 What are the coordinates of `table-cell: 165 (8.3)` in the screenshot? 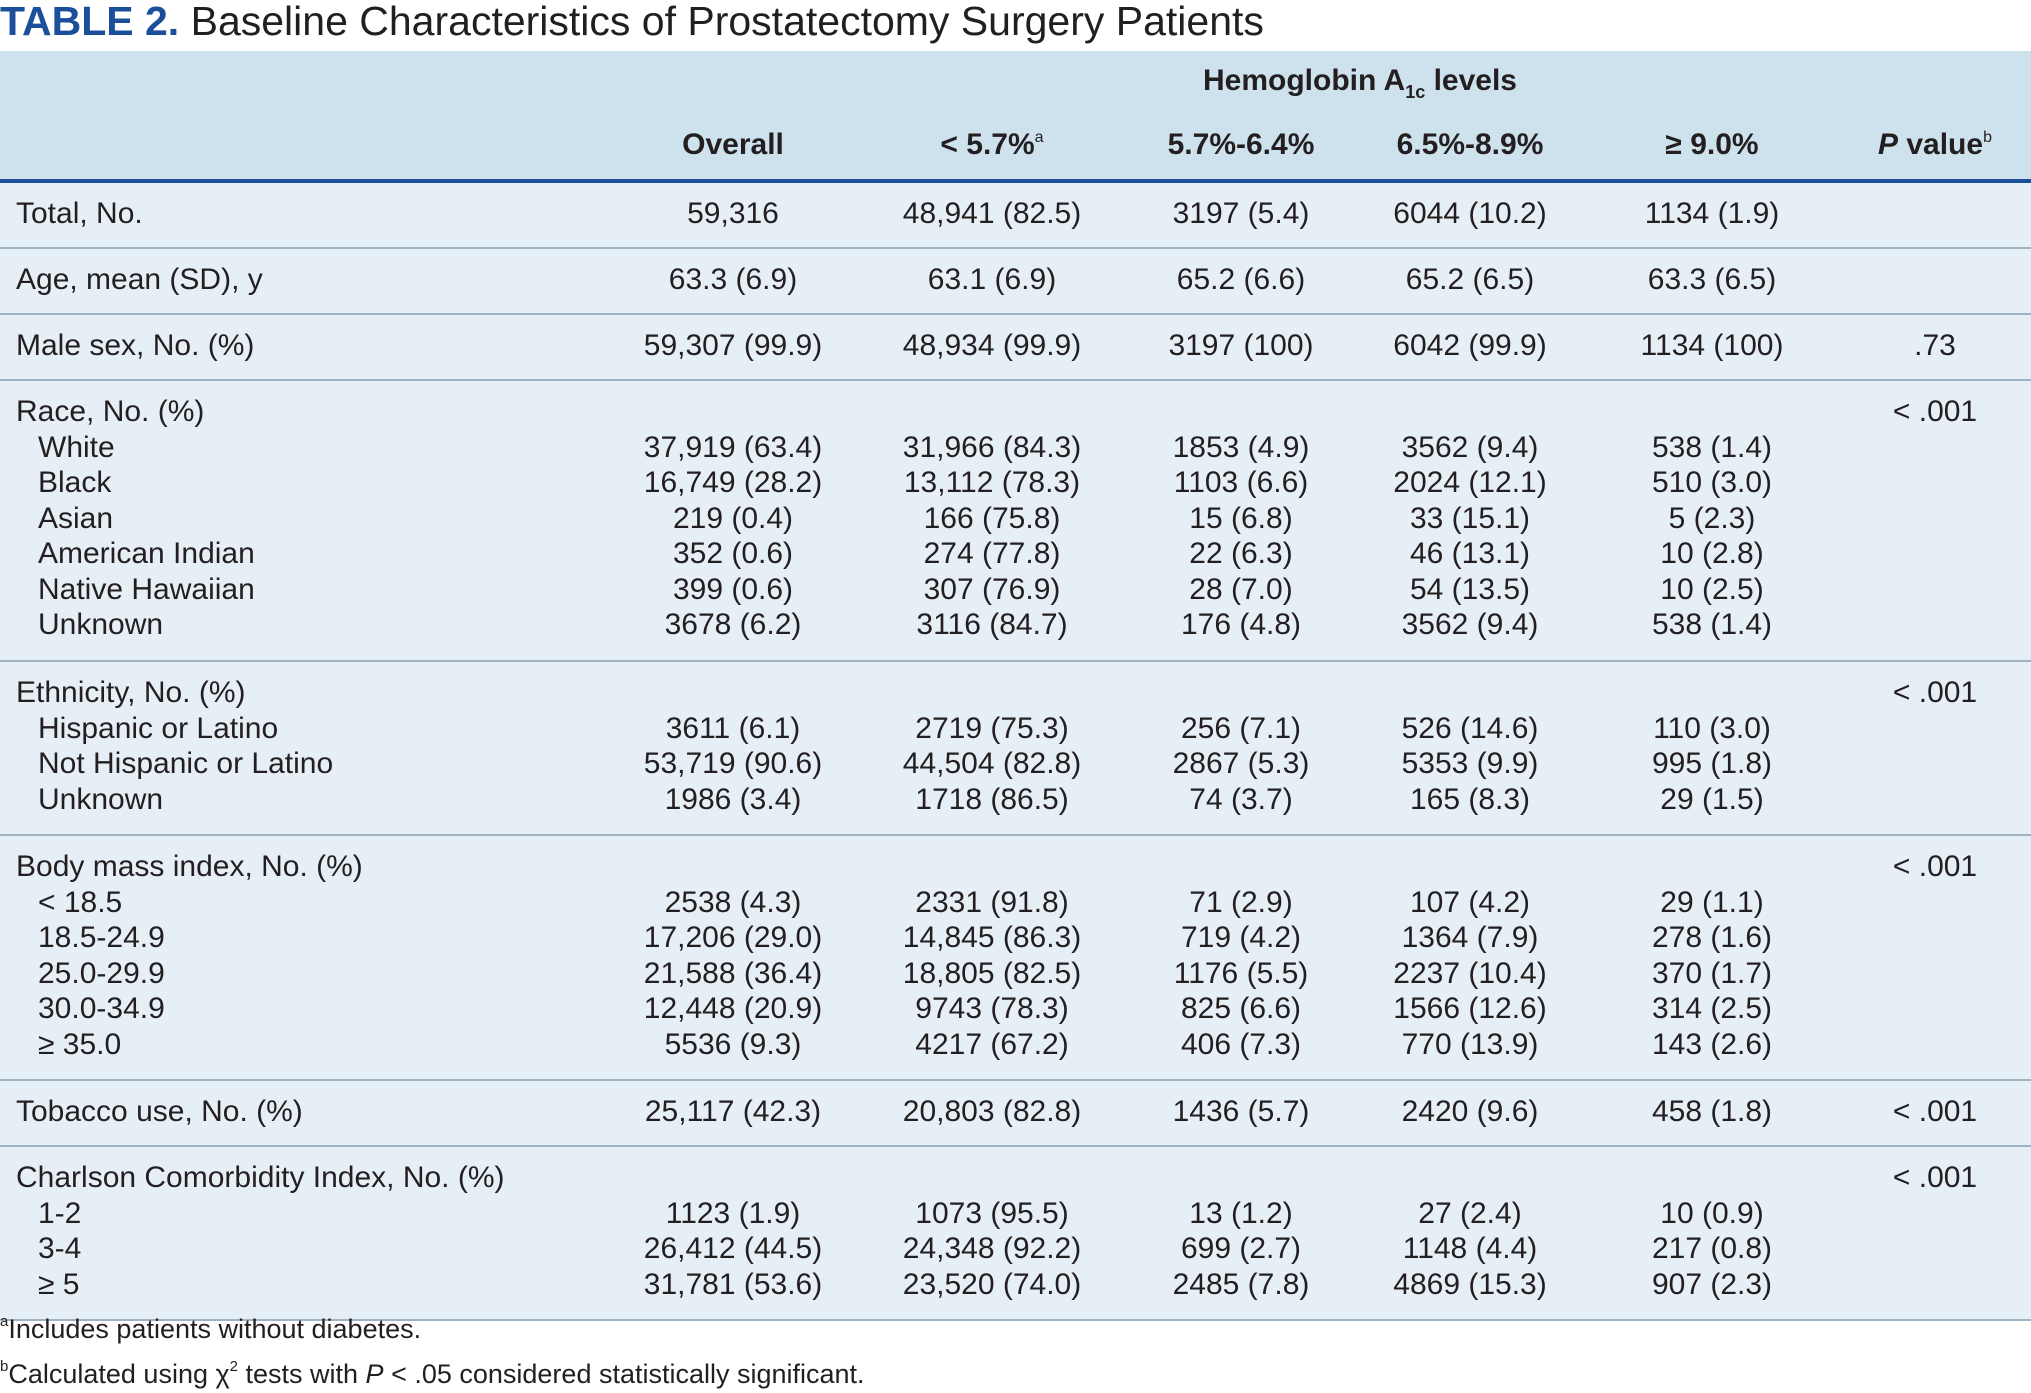 It's located at (1470, 799).